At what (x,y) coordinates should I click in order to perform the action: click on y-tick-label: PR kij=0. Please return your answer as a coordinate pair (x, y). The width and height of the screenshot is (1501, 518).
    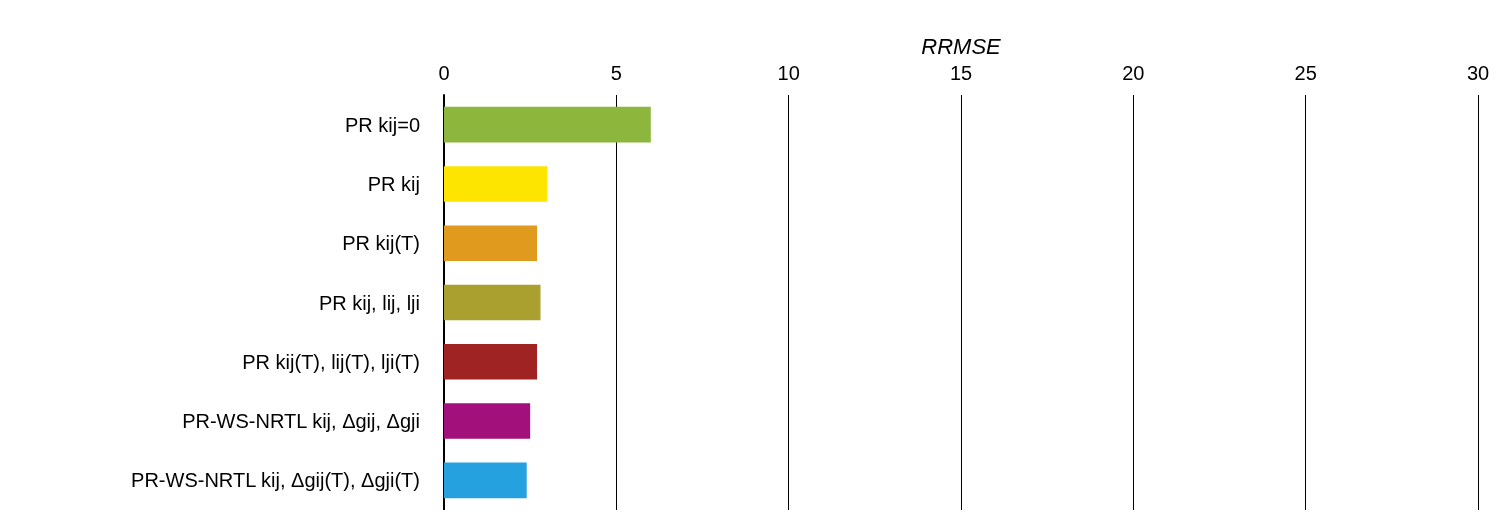
    Looking at the image, I should click on (382, 124).